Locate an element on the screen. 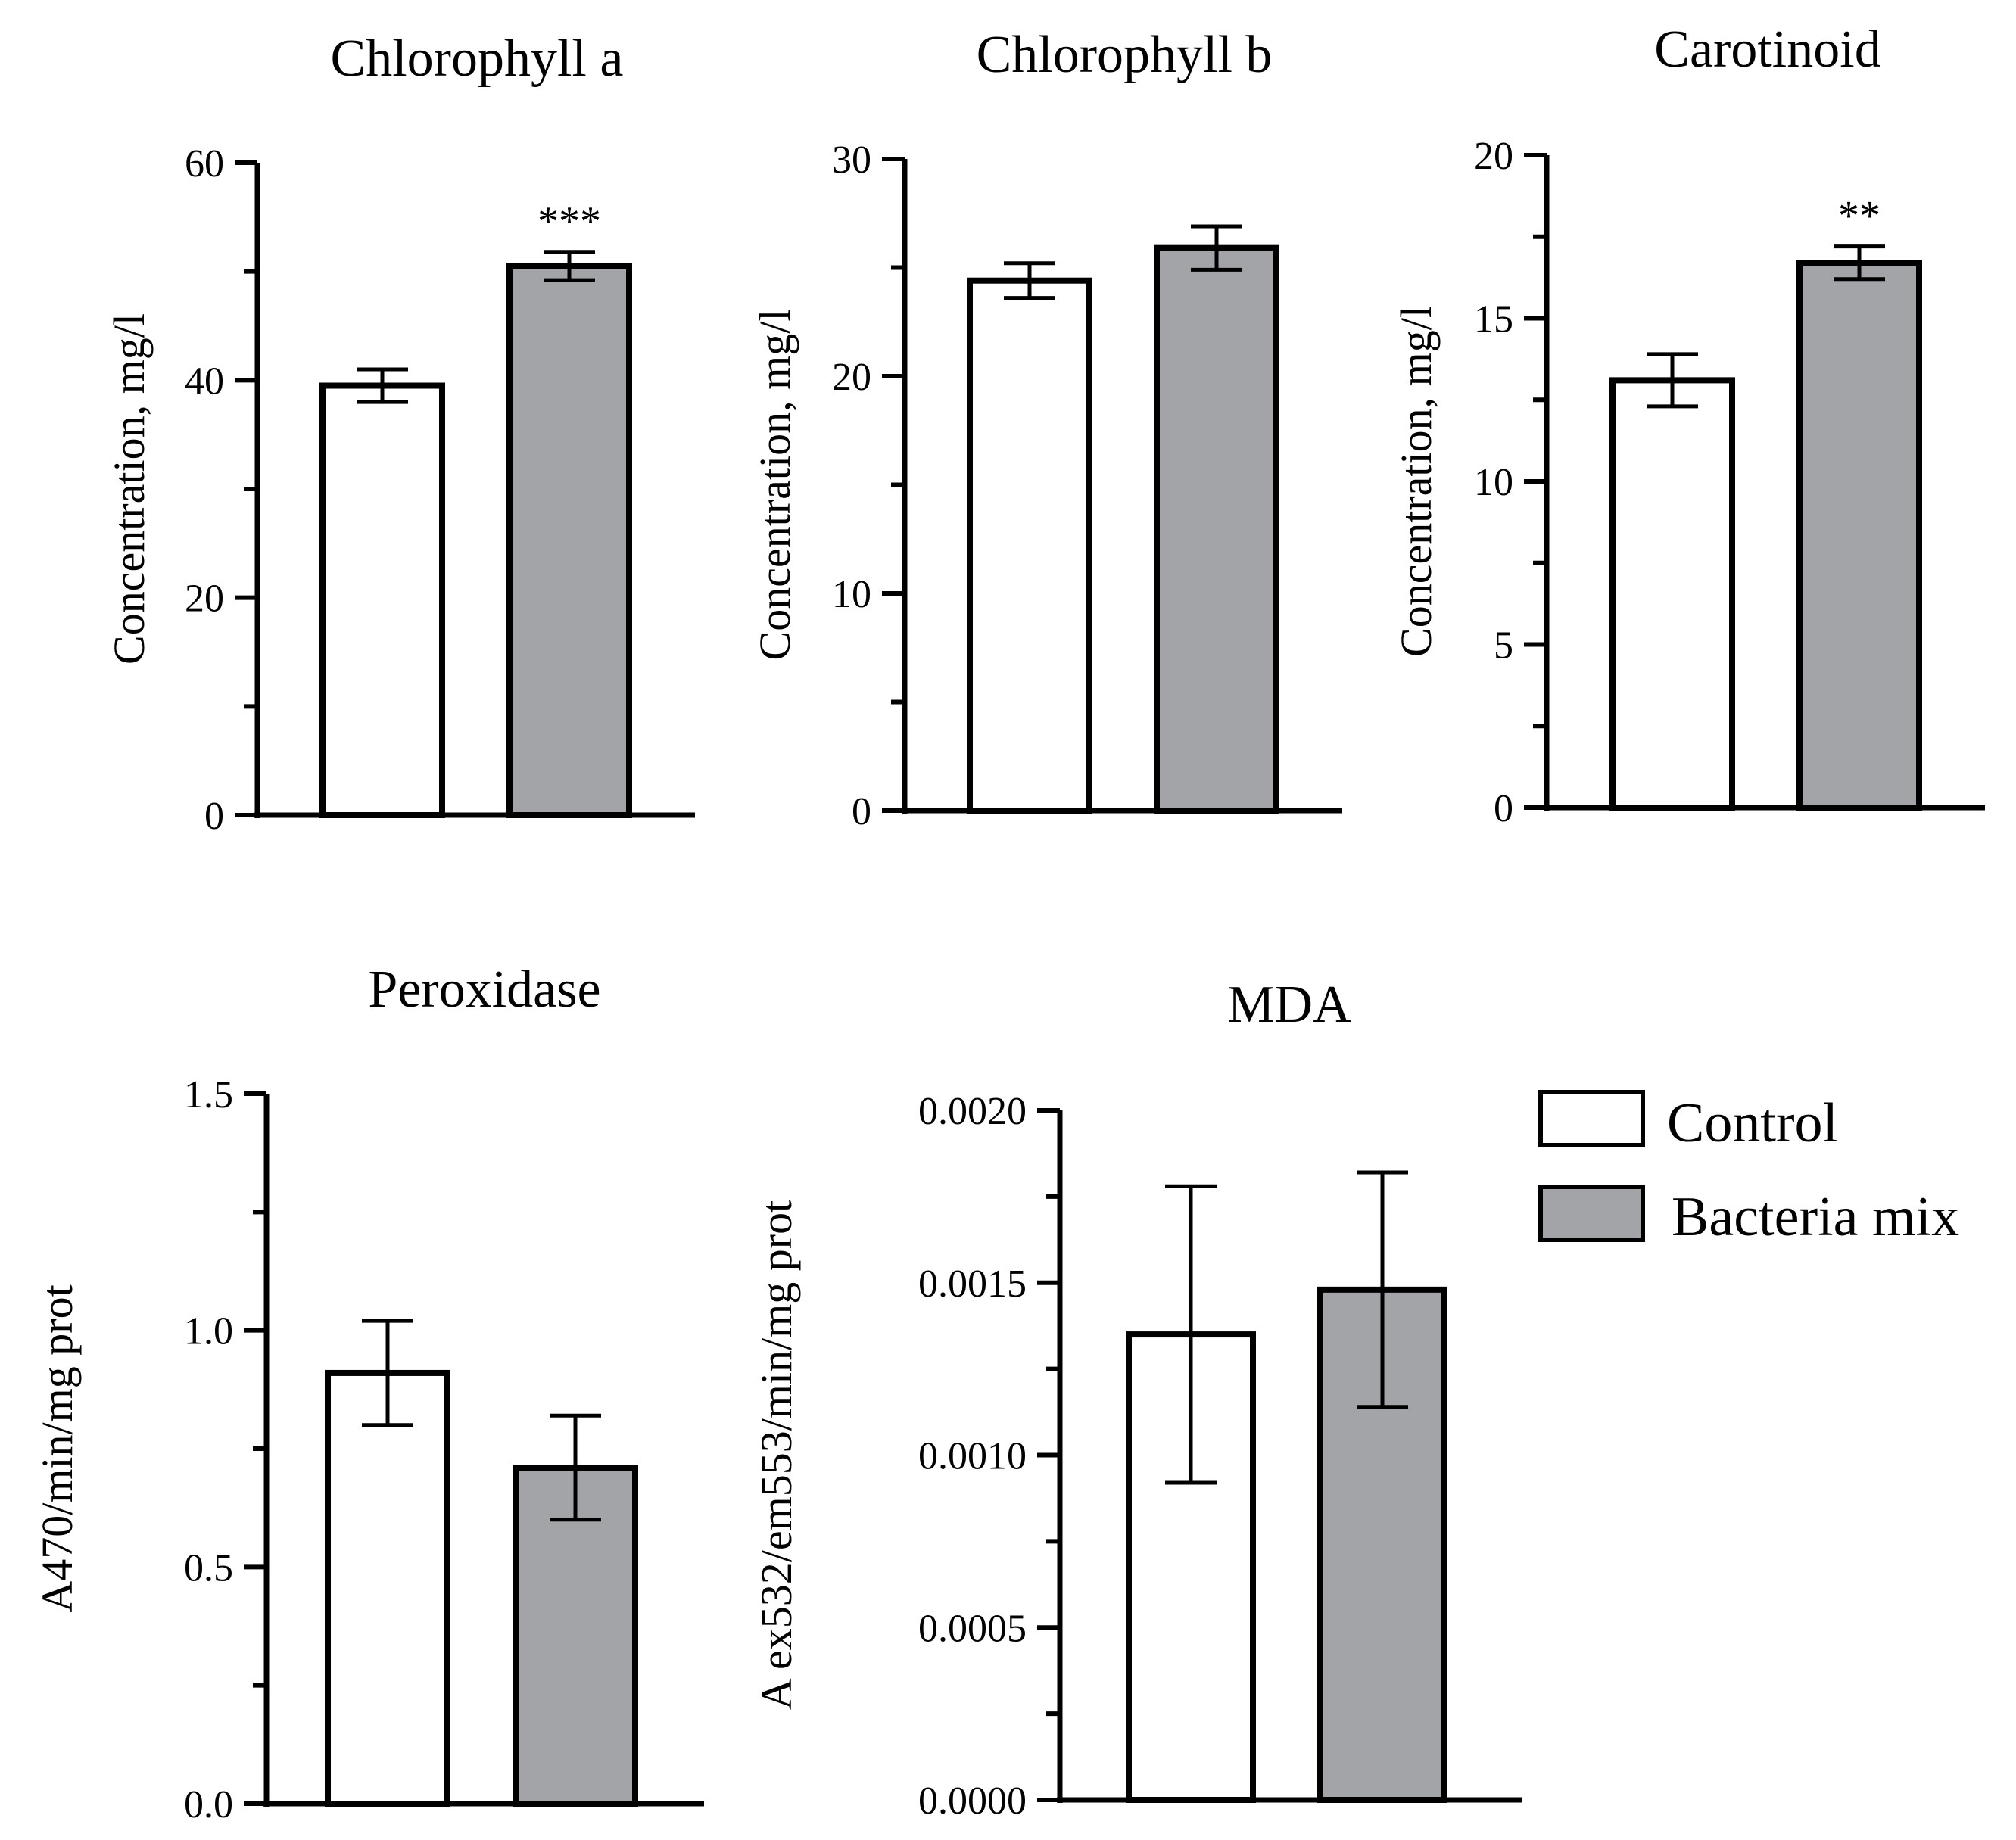 The image size is (2016, 1840). y-axis-label: A470/min/mg prot is located at coordinates (58, 1448).